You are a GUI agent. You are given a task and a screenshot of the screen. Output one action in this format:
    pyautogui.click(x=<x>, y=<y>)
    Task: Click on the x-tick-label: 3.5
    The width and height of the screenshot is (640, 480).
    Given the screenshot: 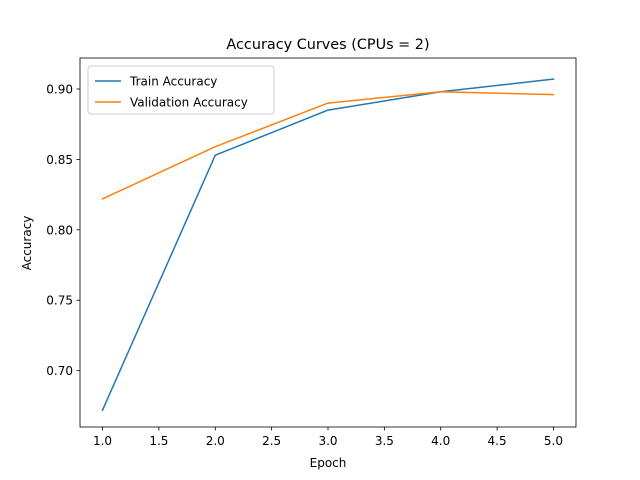 What is the action you would take?
    pyautogui.click(x=384, y=441)
    